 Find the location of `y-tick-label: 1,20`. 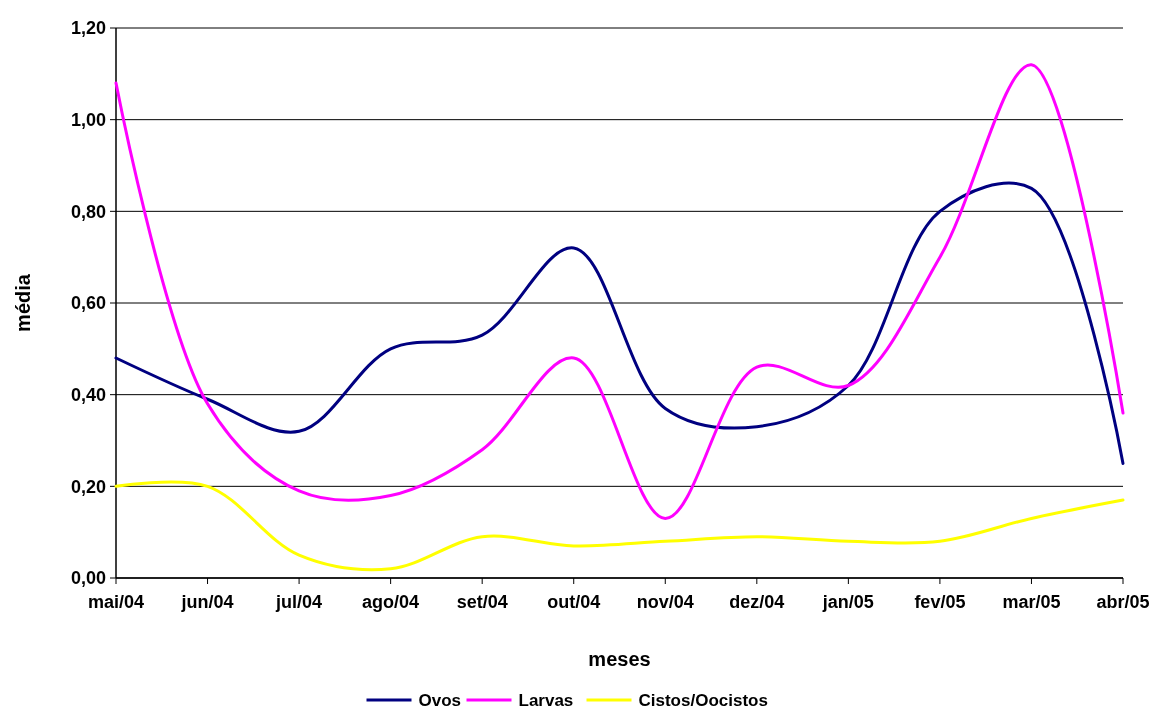

y-tick-label: 1,20 is located at coordinates (88, 28).